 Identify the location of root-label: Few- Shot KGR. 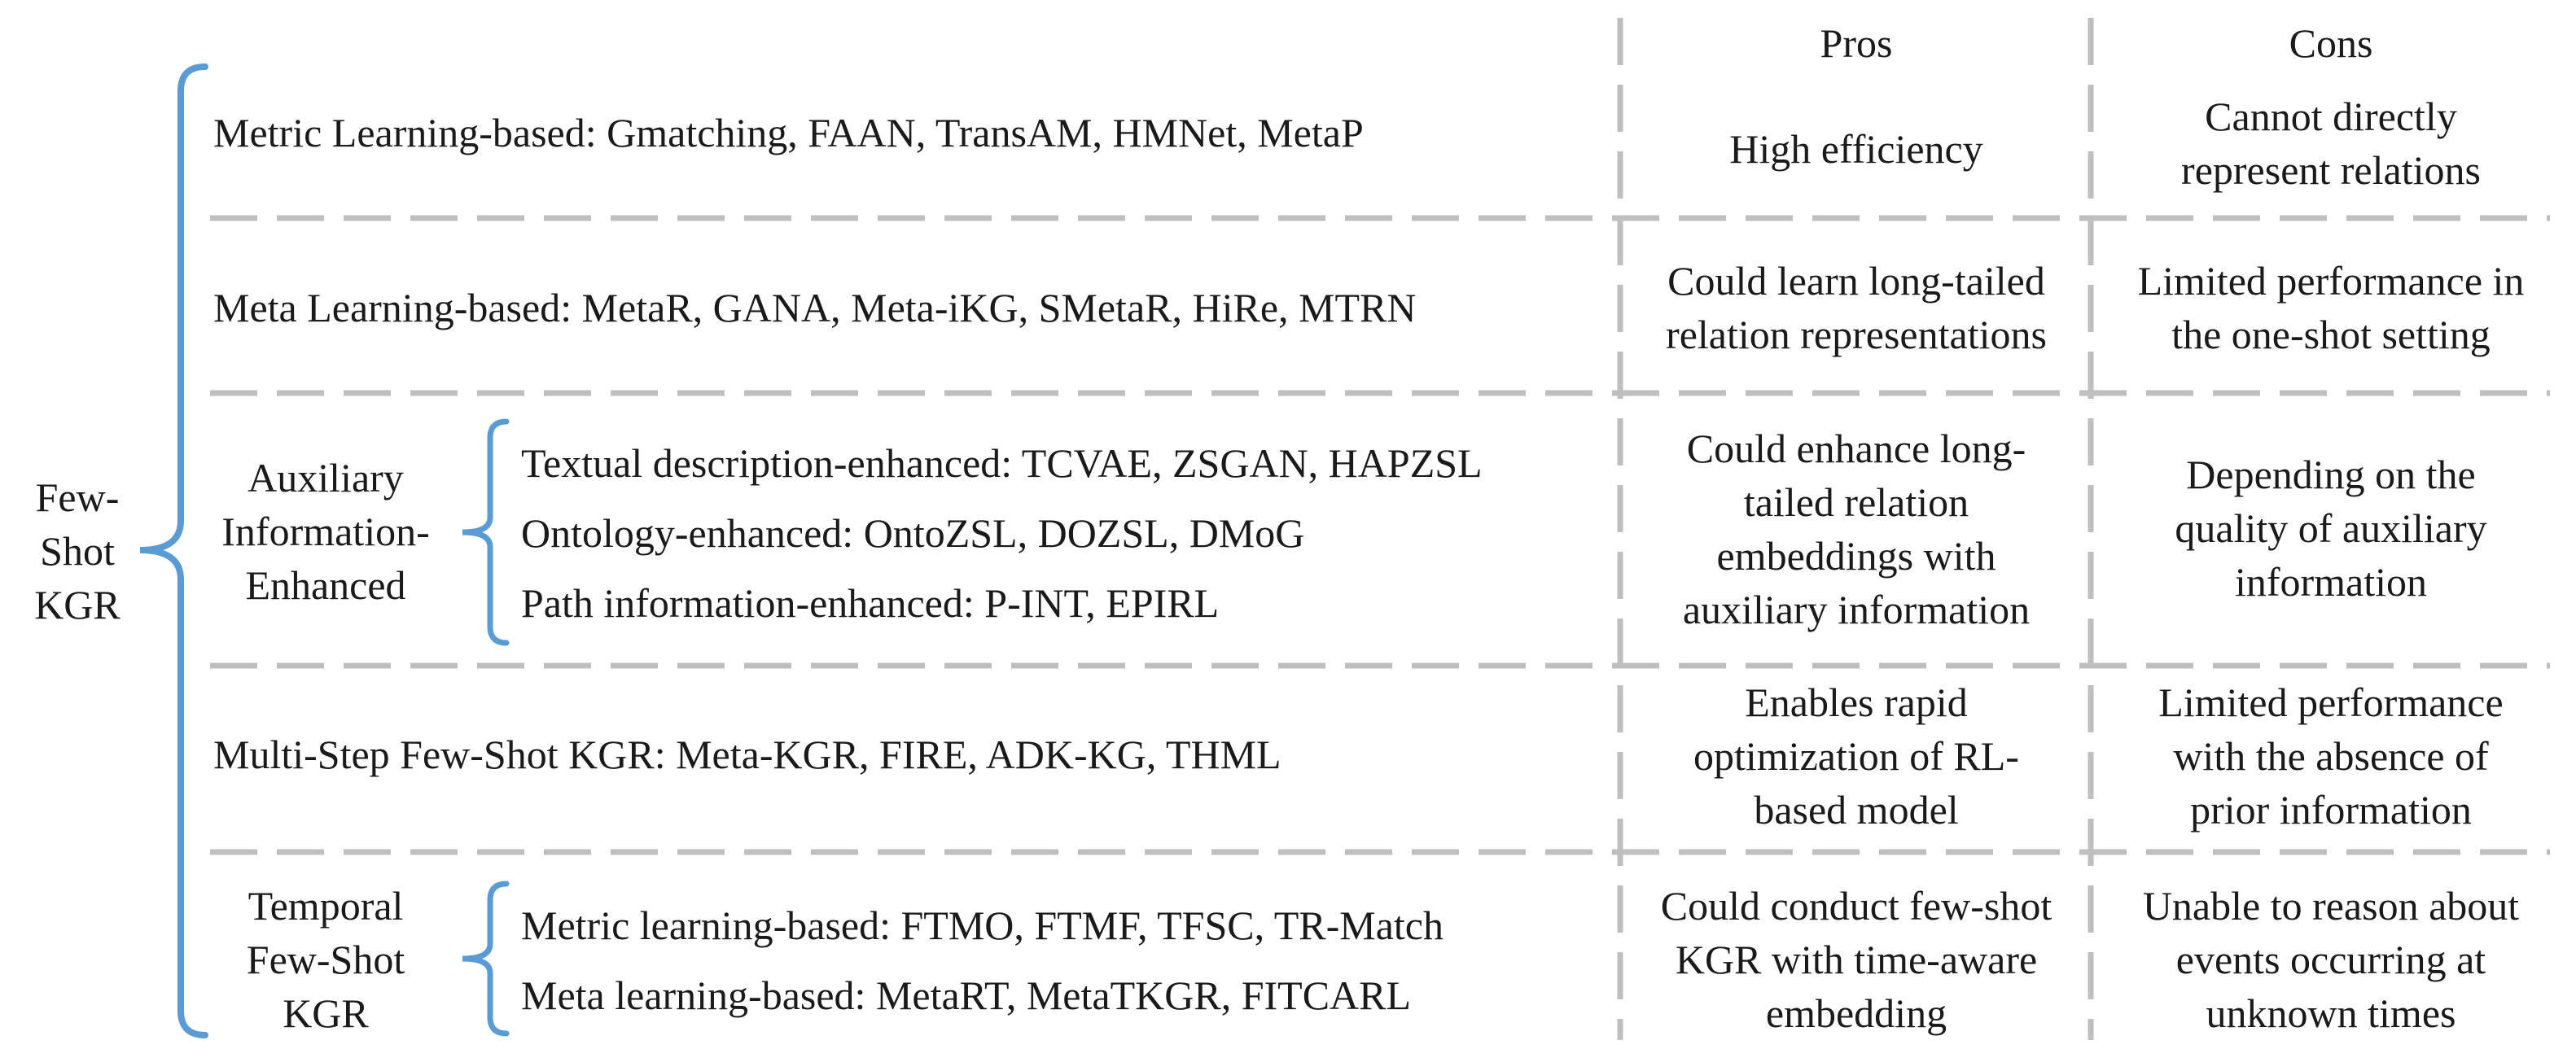
(77, 551).